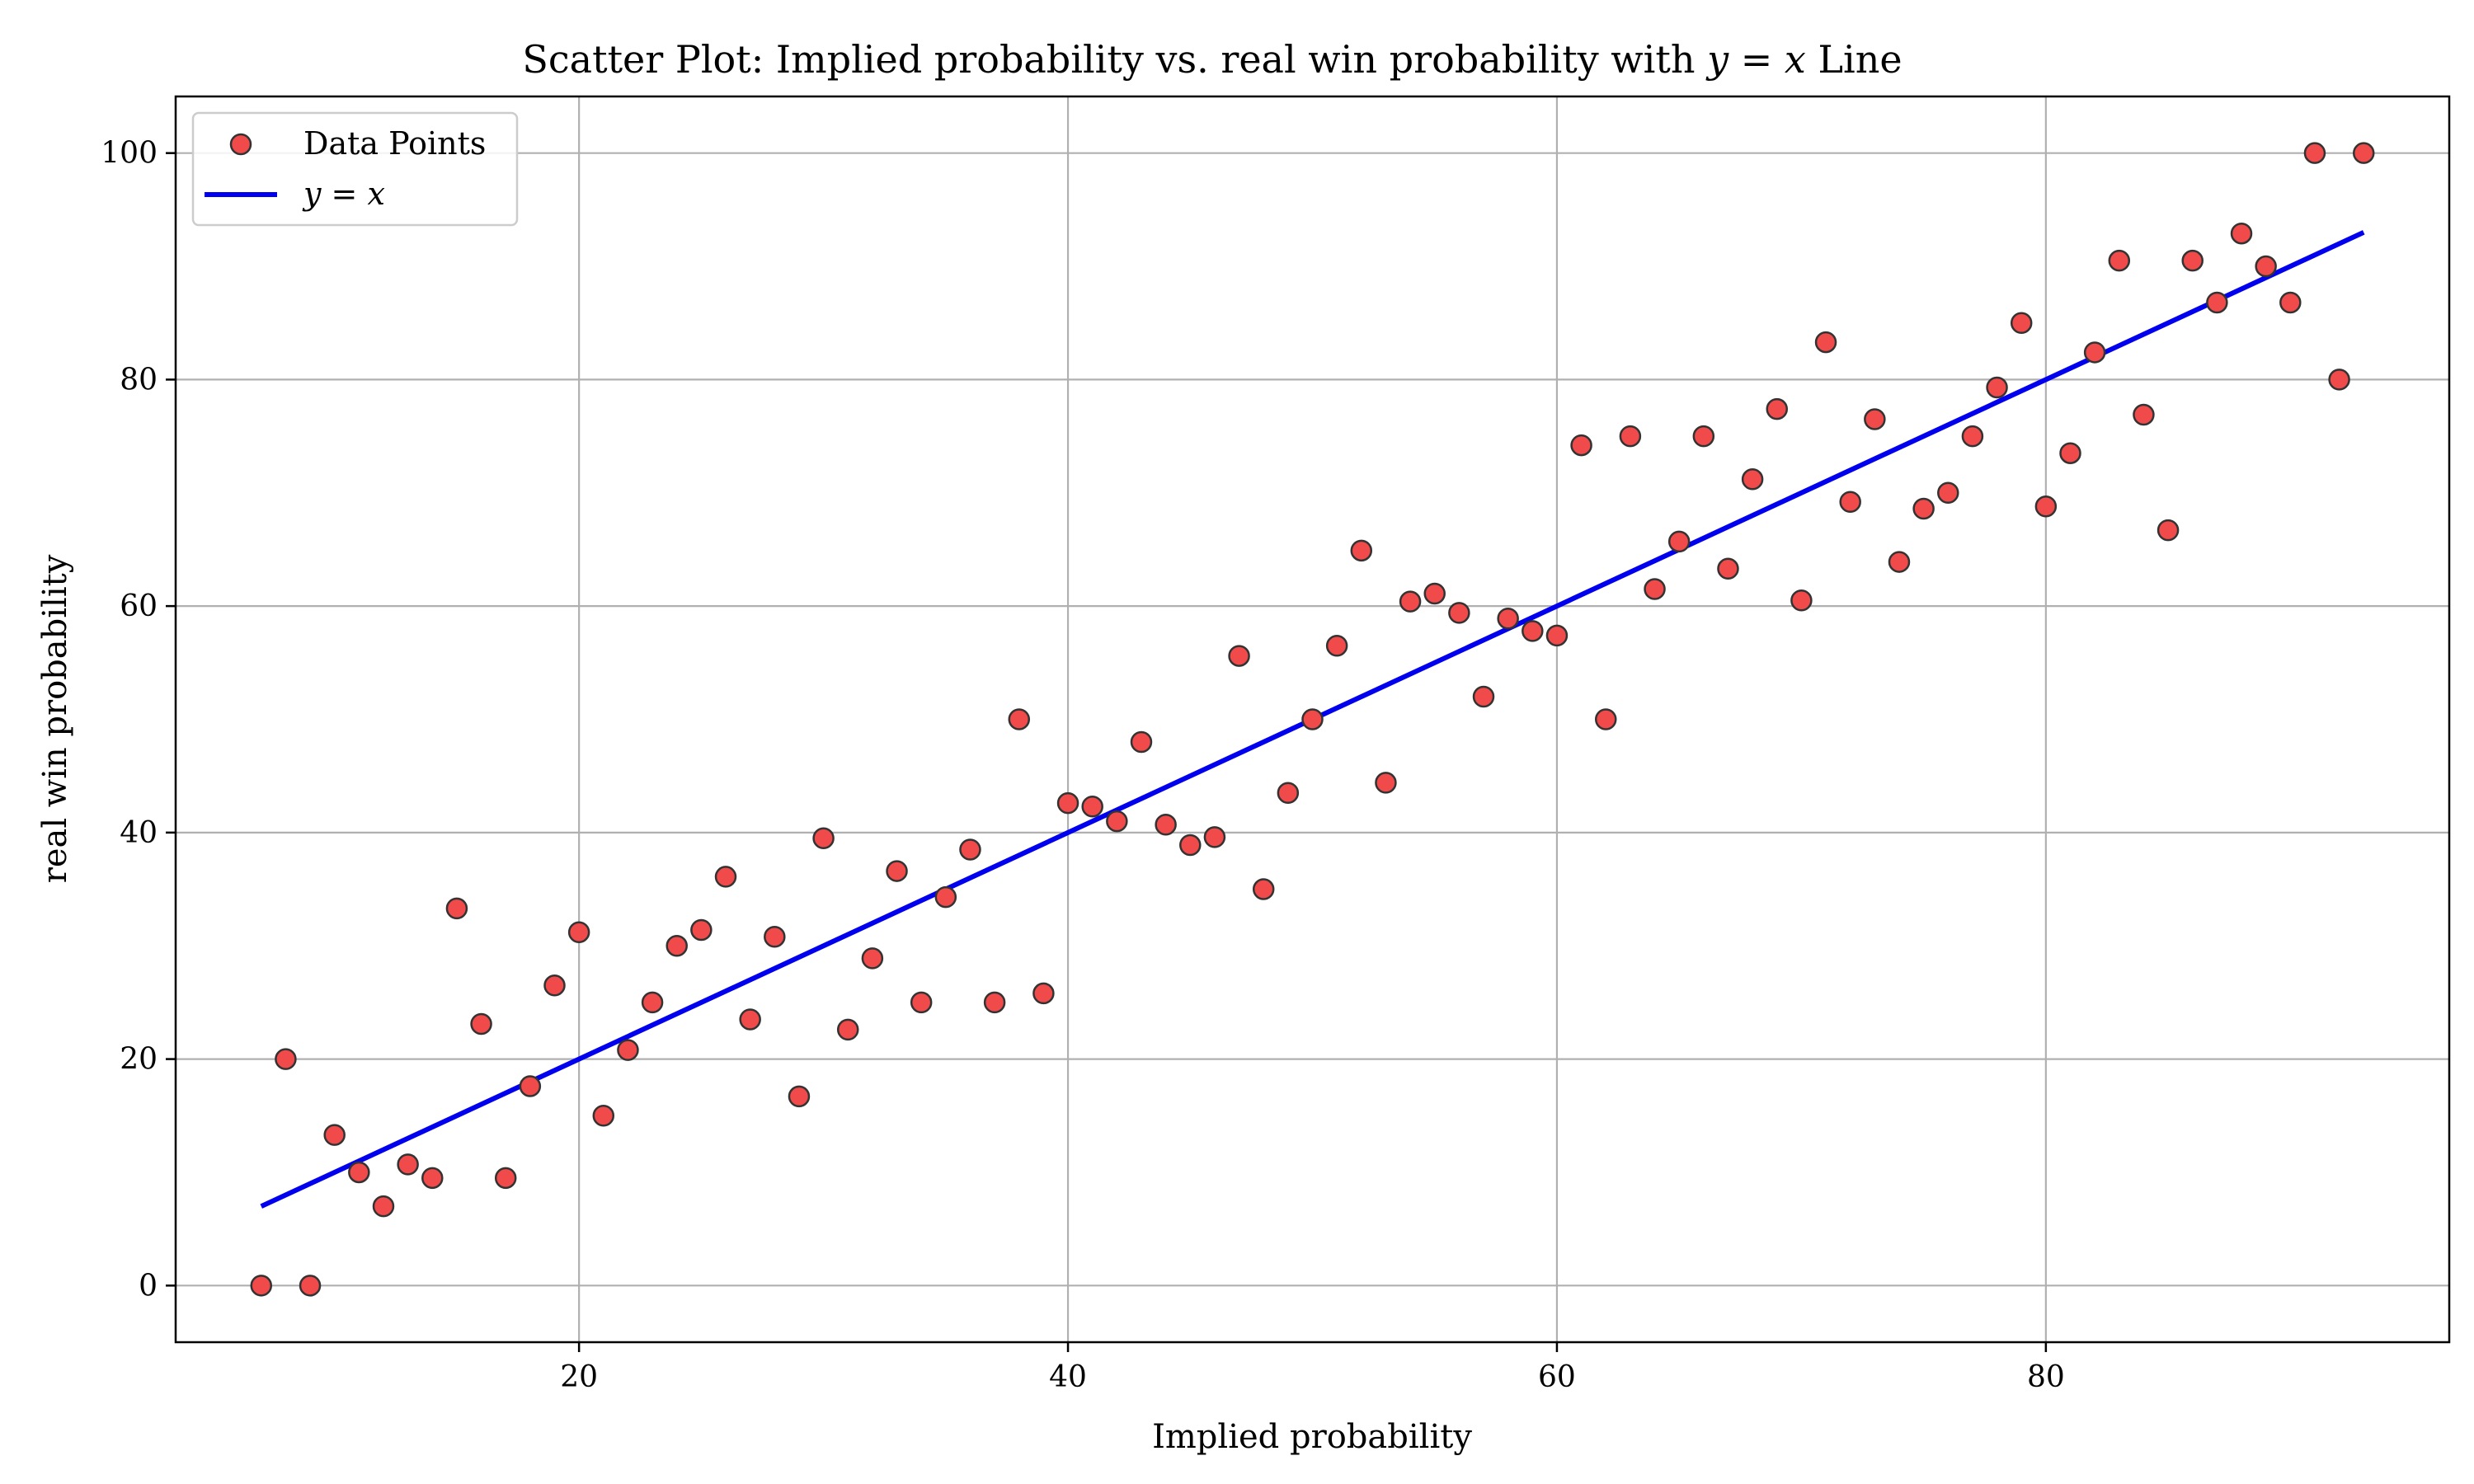 The image size is (2474, 1484). Describe the element at coordinates (2046, 1377) in the screenshot. I see `x-tick-label: 80` at that location.